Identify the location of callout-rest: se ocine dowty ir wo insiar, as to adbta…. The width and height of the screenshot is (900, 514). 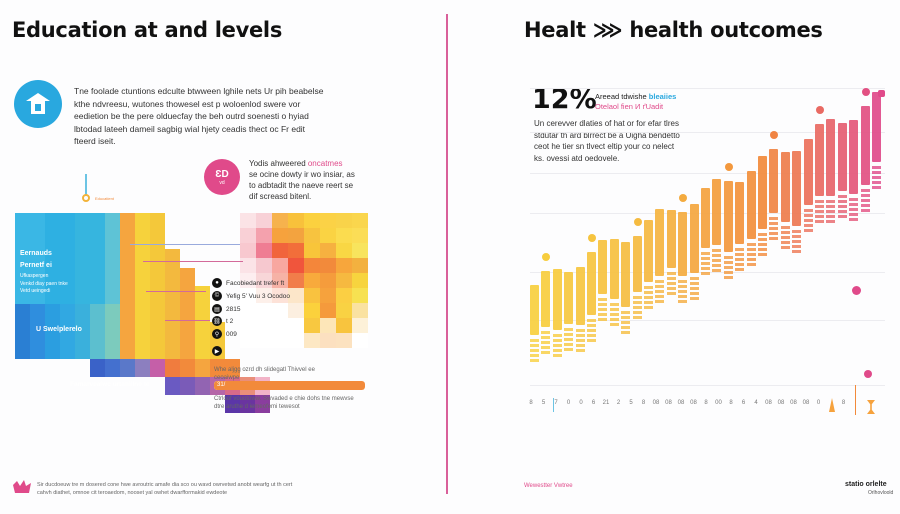
(302, 185).